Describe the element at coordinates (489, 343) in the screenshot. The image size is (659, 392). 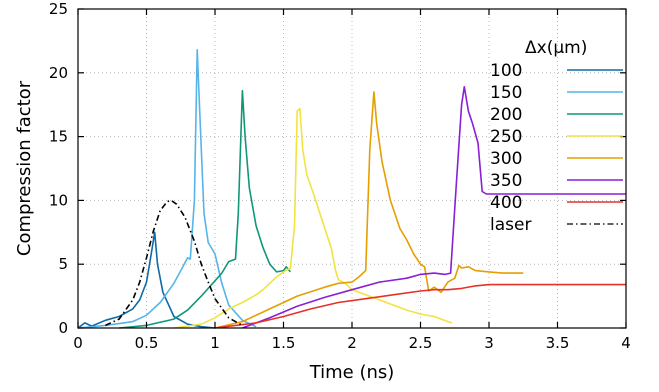
I see `x-tick-label: 3` at that location.